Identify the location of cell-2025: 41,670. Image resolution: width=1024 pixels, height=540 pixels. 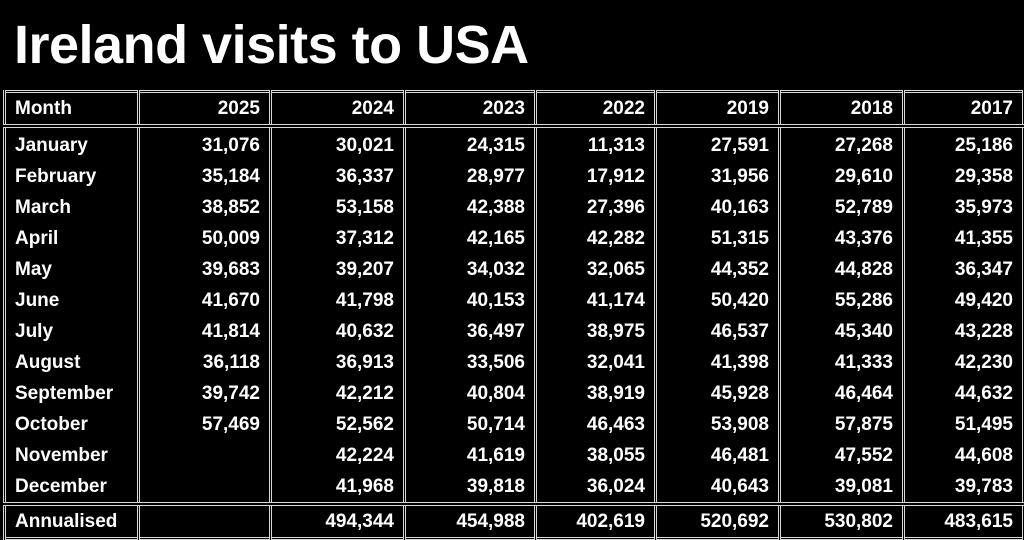
(204, 300).